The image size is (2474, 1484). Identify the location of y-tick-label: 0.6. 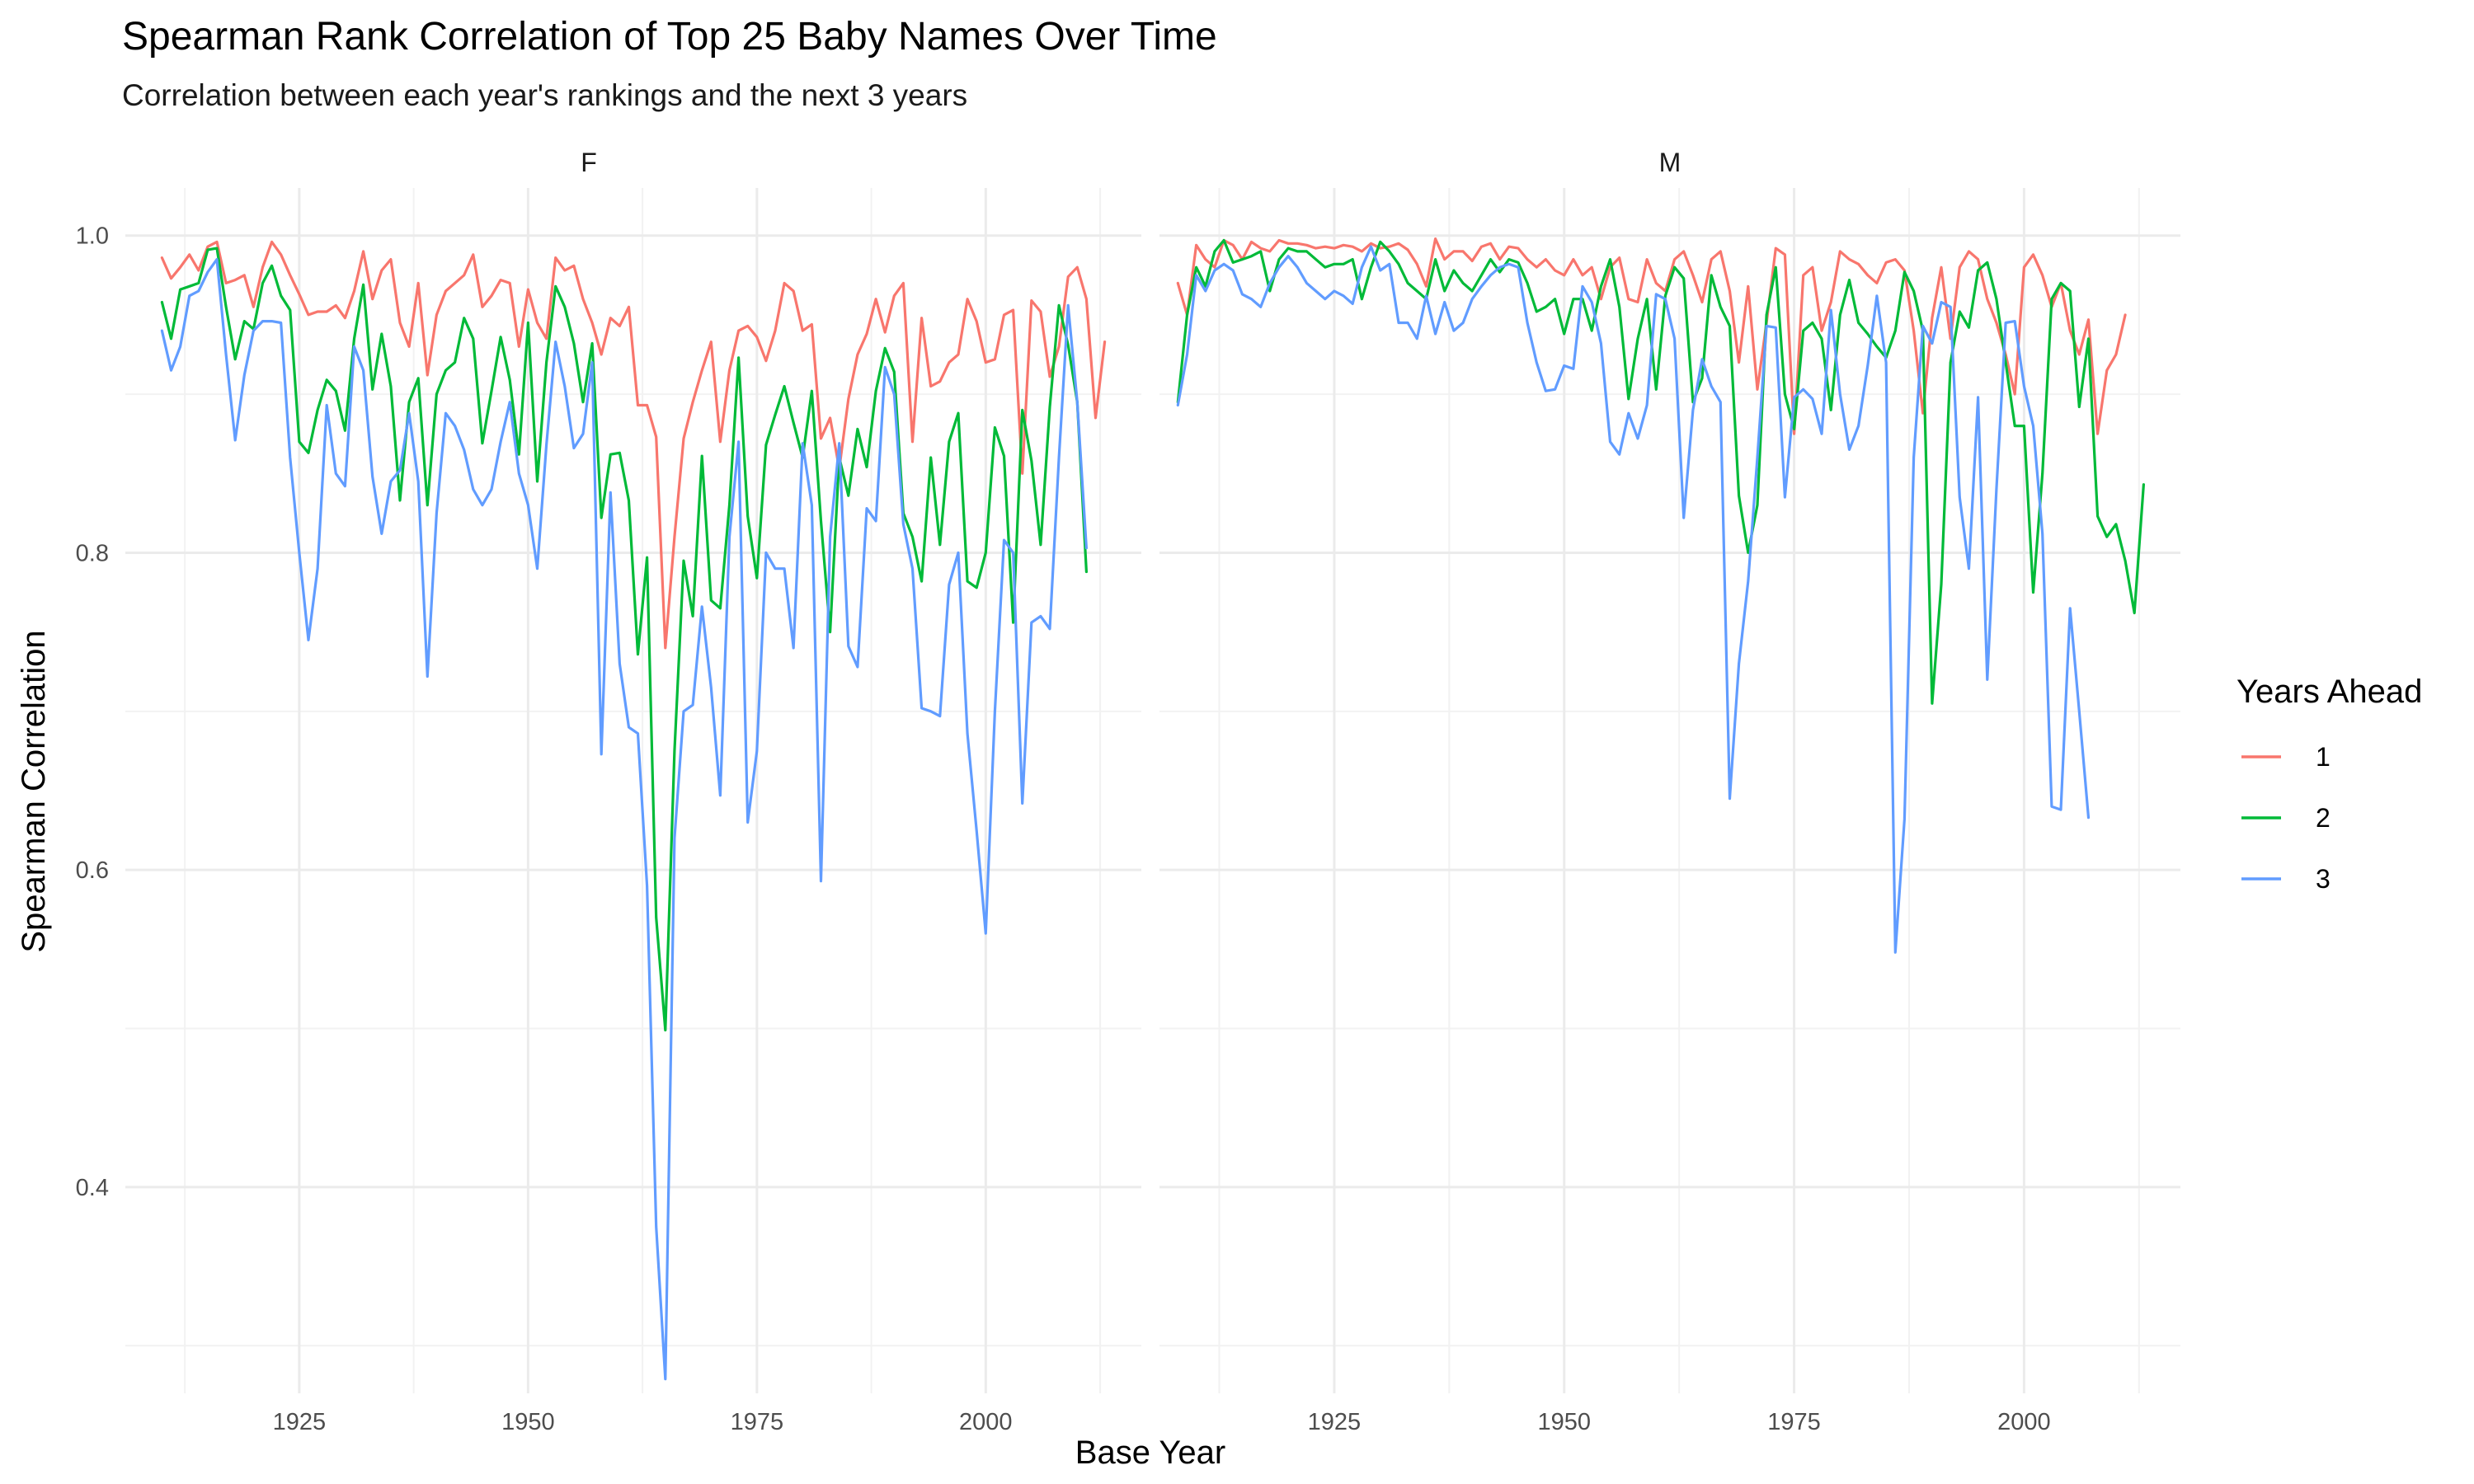
(92, 870).